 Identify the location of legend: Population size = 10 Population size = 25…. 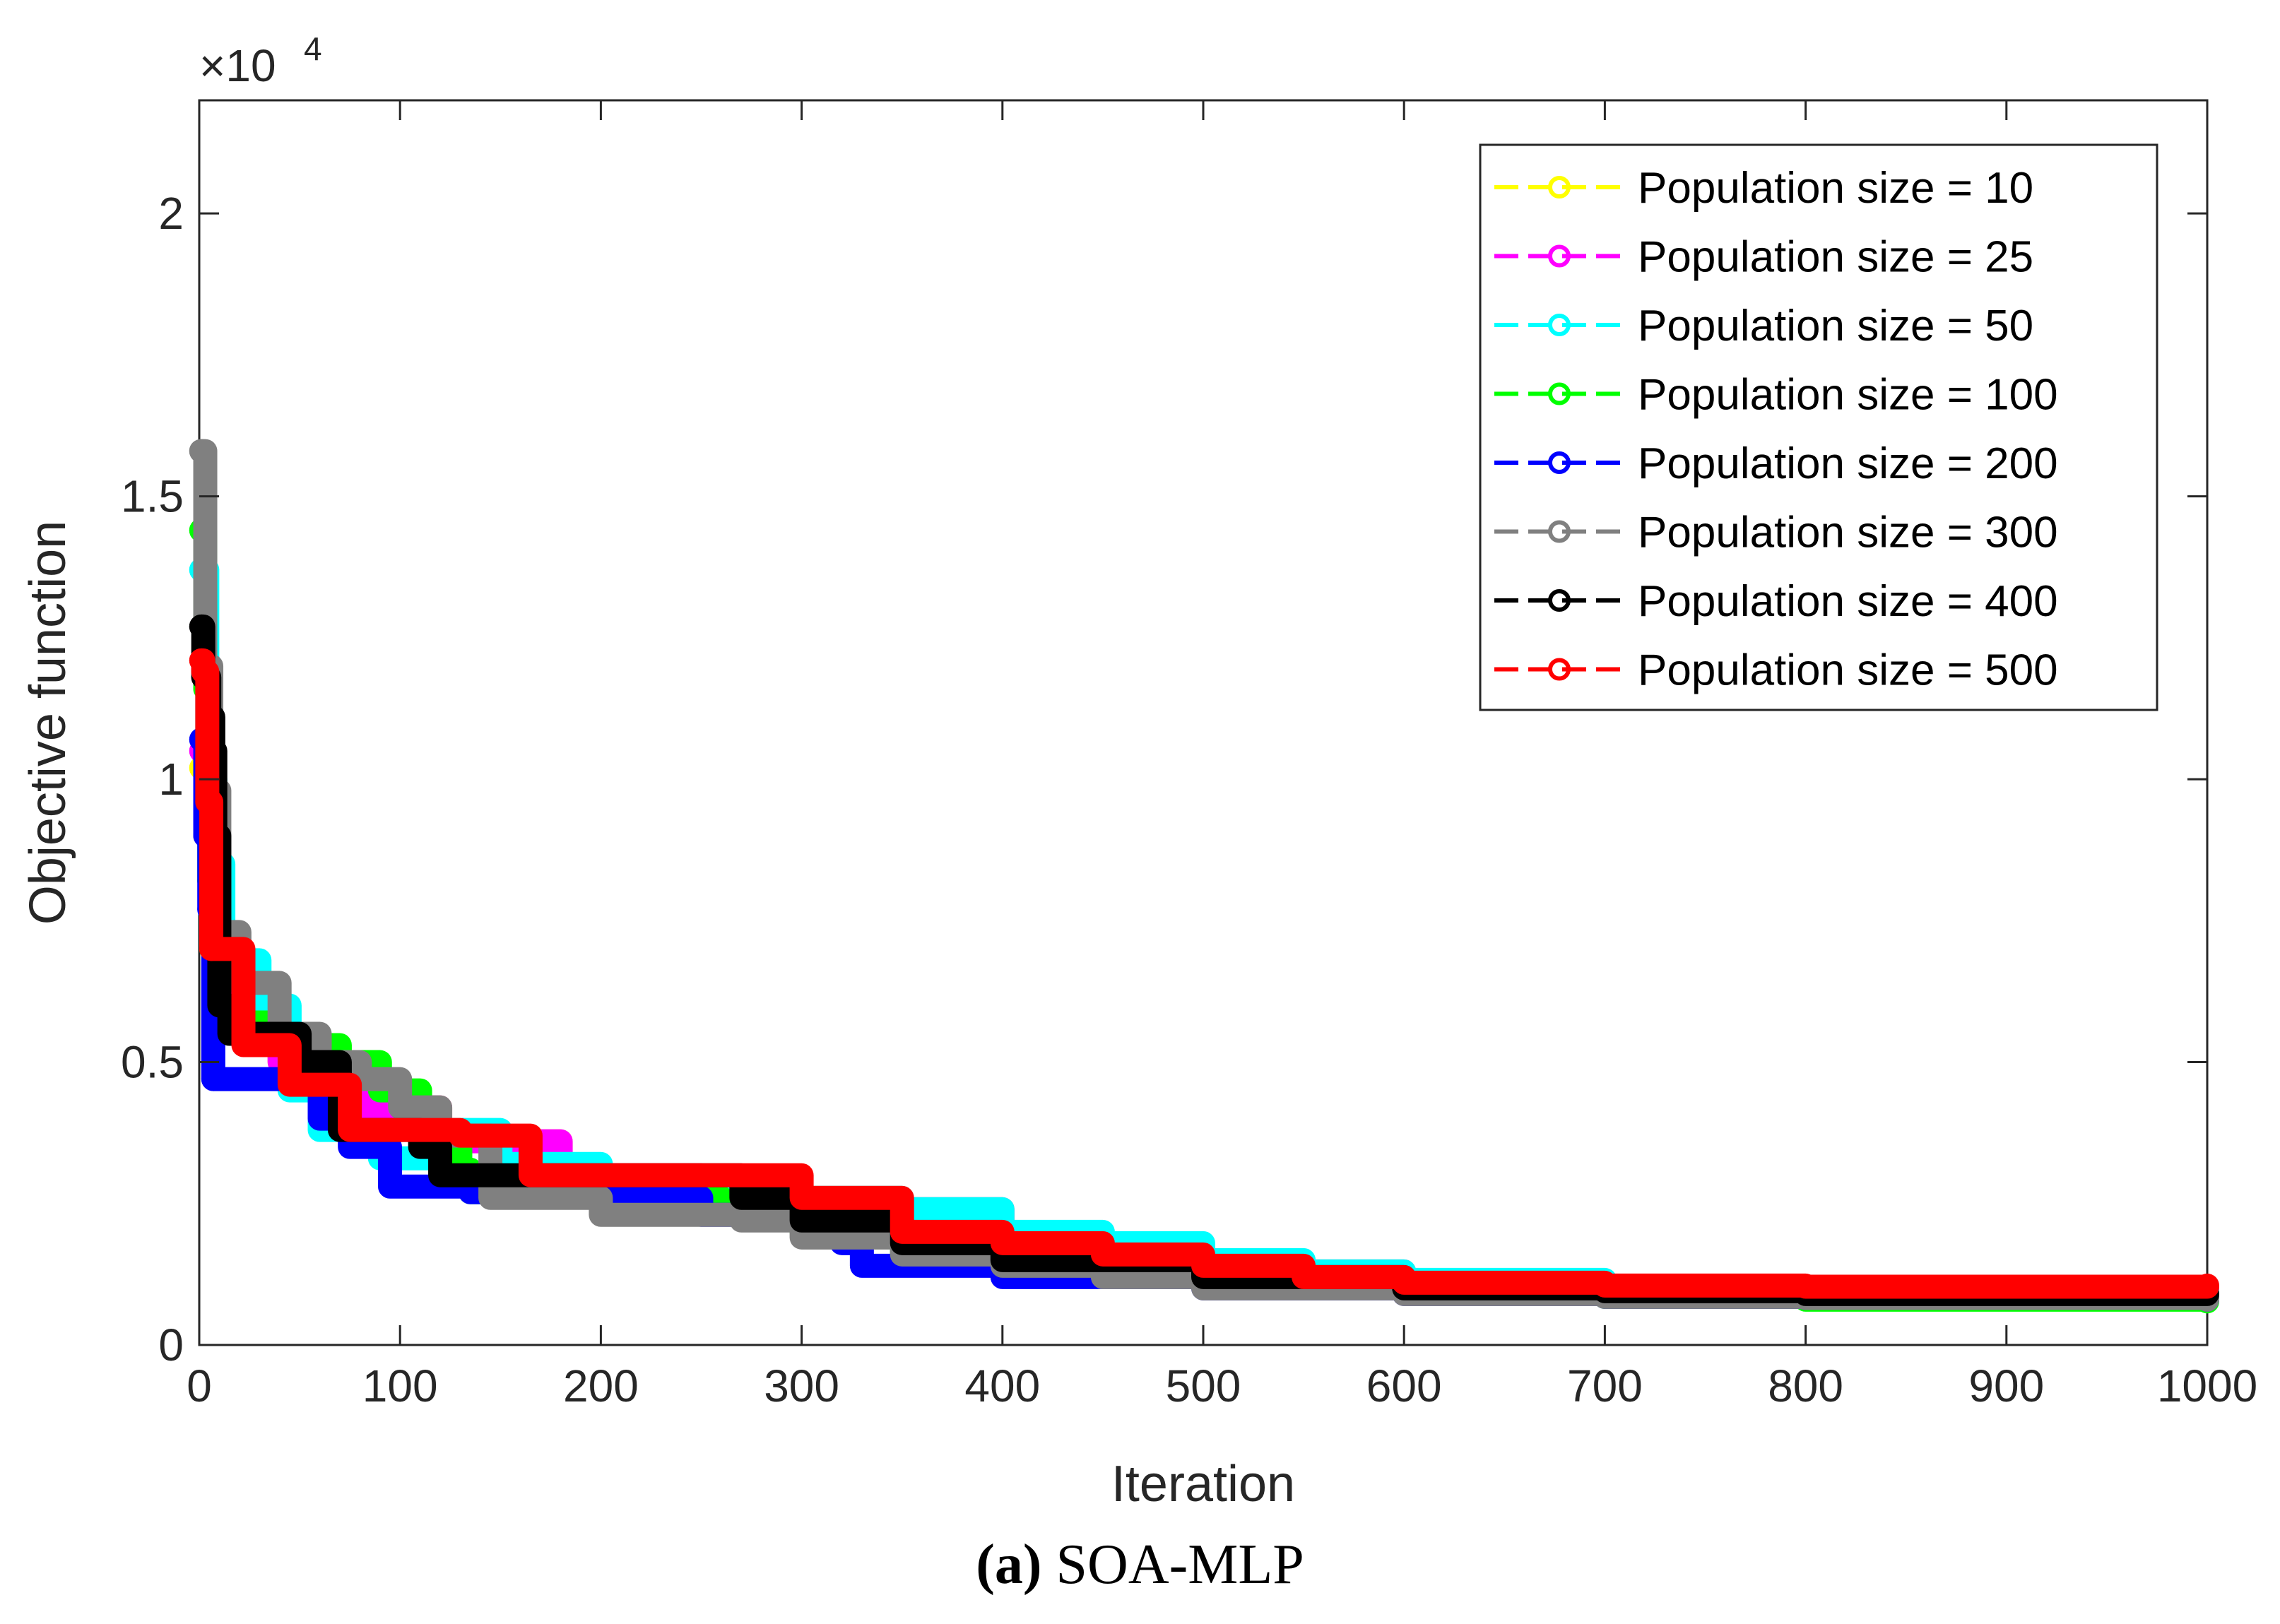
(1818, 427).